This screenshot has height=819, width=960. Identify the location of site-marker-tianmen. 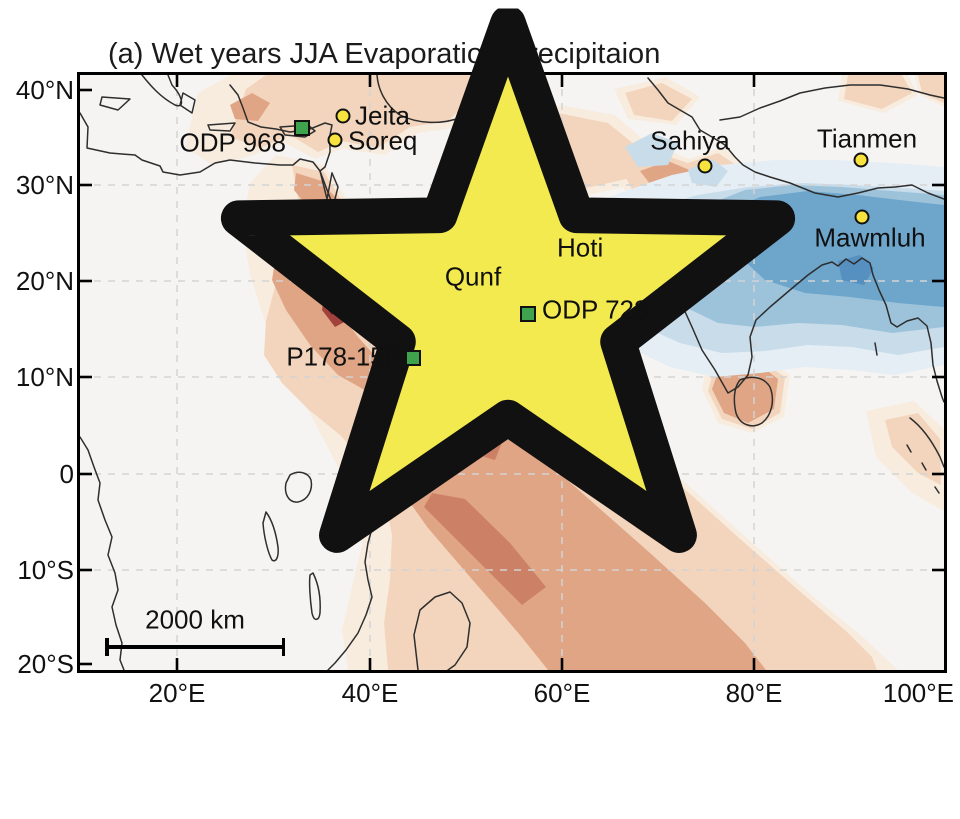
(861, 160).